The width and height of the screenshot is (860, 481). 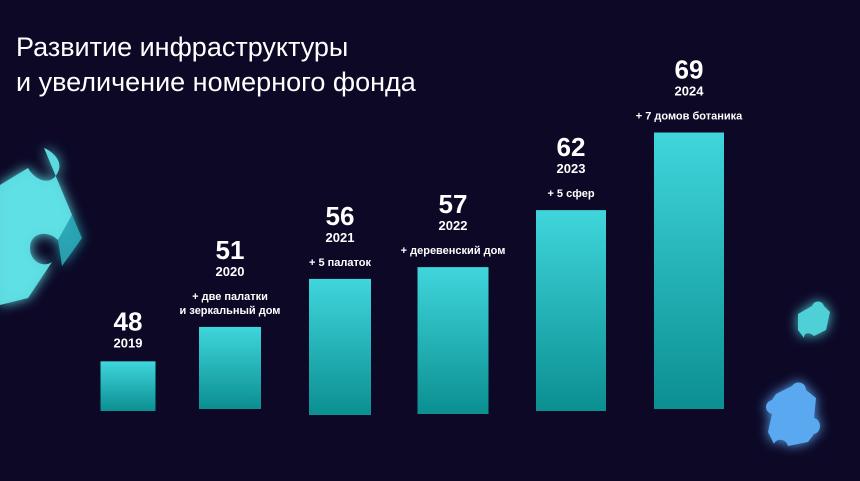 What do you see at coordinates (128, 386) in the screenshot?
I see `bar-2019` at bounding box center [128, 386].